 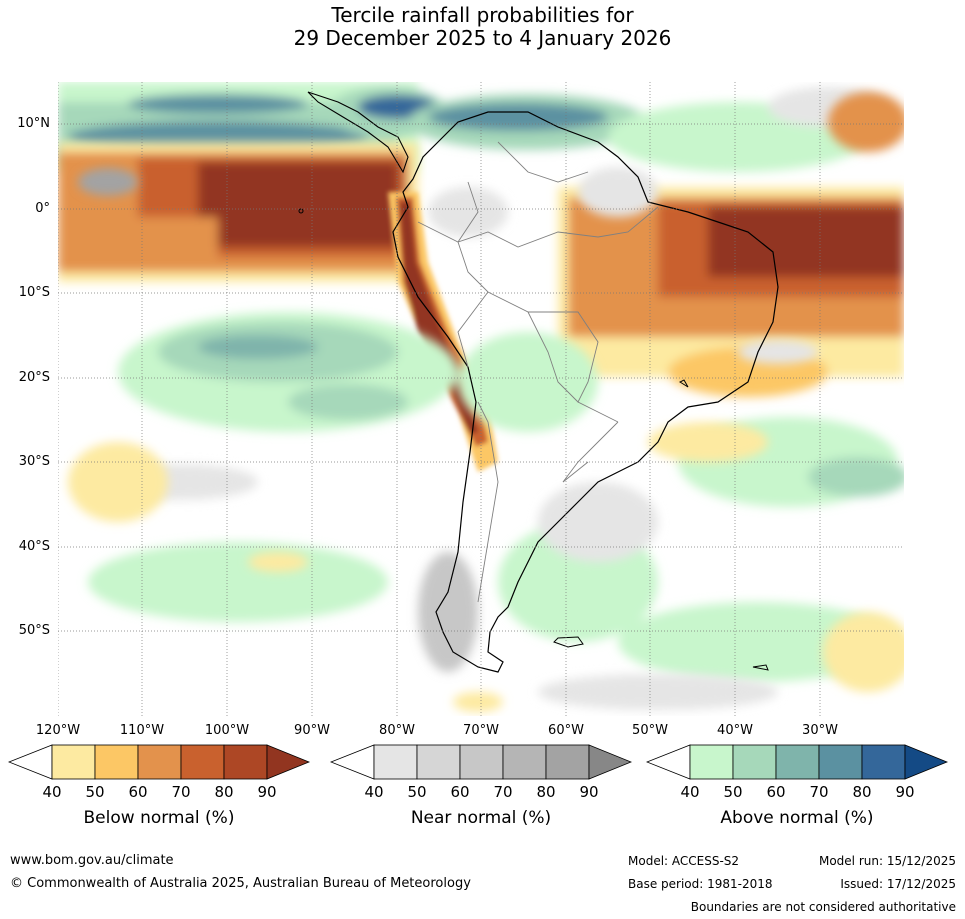 I want to click on website-link: www.bom.gov.au/climate, so click(x=92, y=860).